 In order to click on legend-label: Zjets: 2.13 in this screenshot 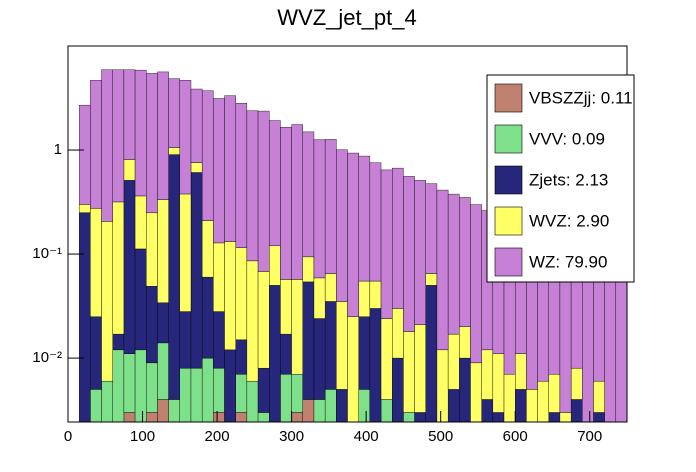, I will do `click(568, 179)`.